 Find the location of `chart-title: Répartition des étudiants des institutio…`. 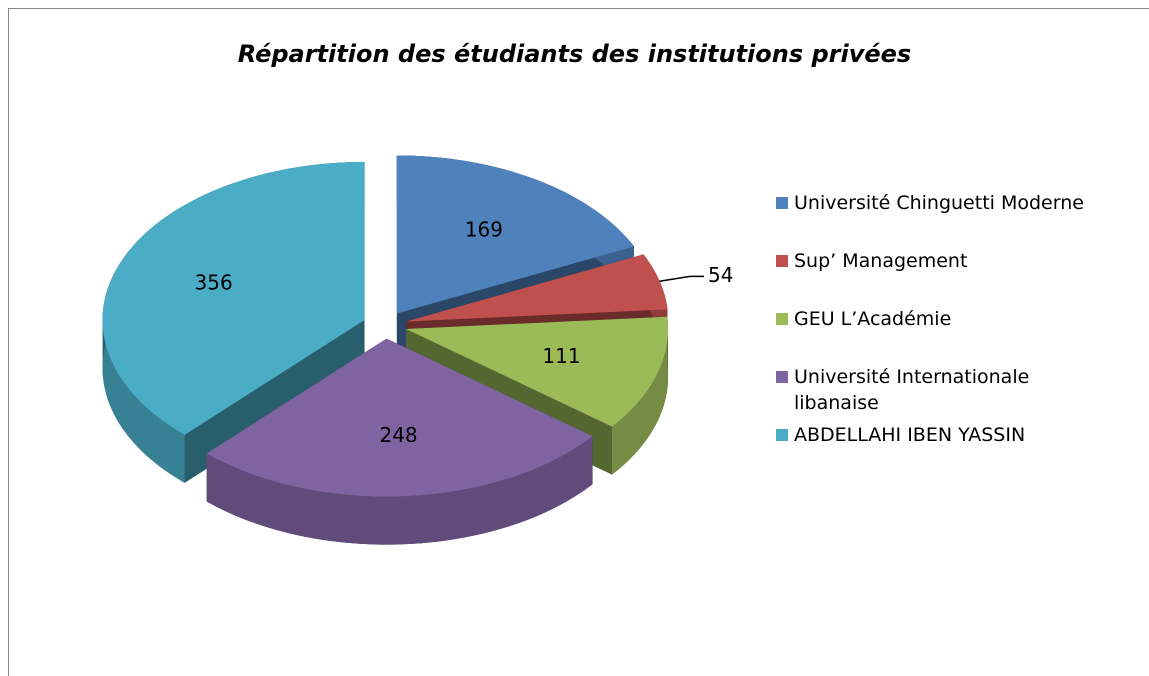

chart-title: Répartition des étudiants des institutio… is located at coordinates (574, 54).